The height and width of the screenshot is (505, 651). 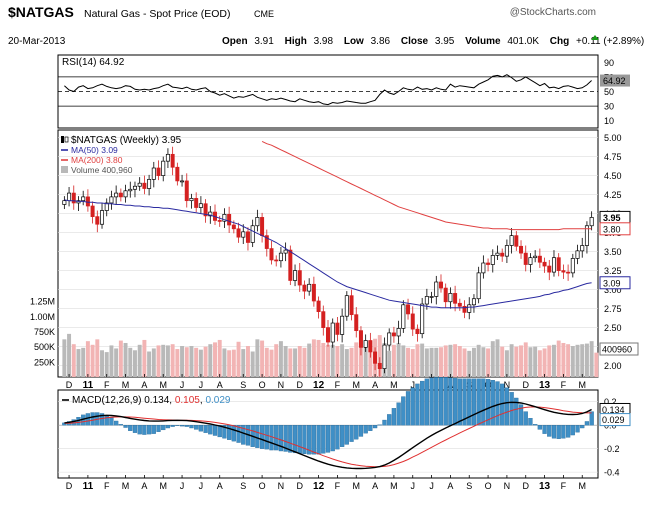 I want to click on macd-x-axis: D 11 F M A M J J A S O N D 12 F M A M J J A S O N D 13 F M, so click(x=326, y=483).